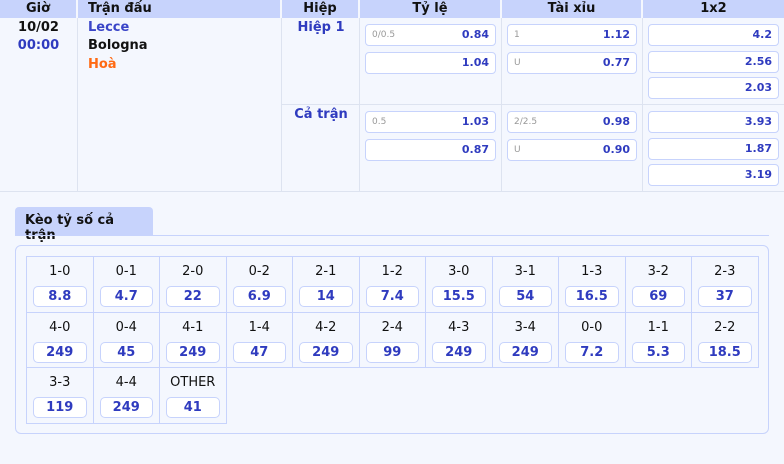 The height and width of the screenshot is (464, 784). What do you see at coordinates (39, 9) in the screenshot?
I see `col-time: Giờ` at bounding box center [39, 9].